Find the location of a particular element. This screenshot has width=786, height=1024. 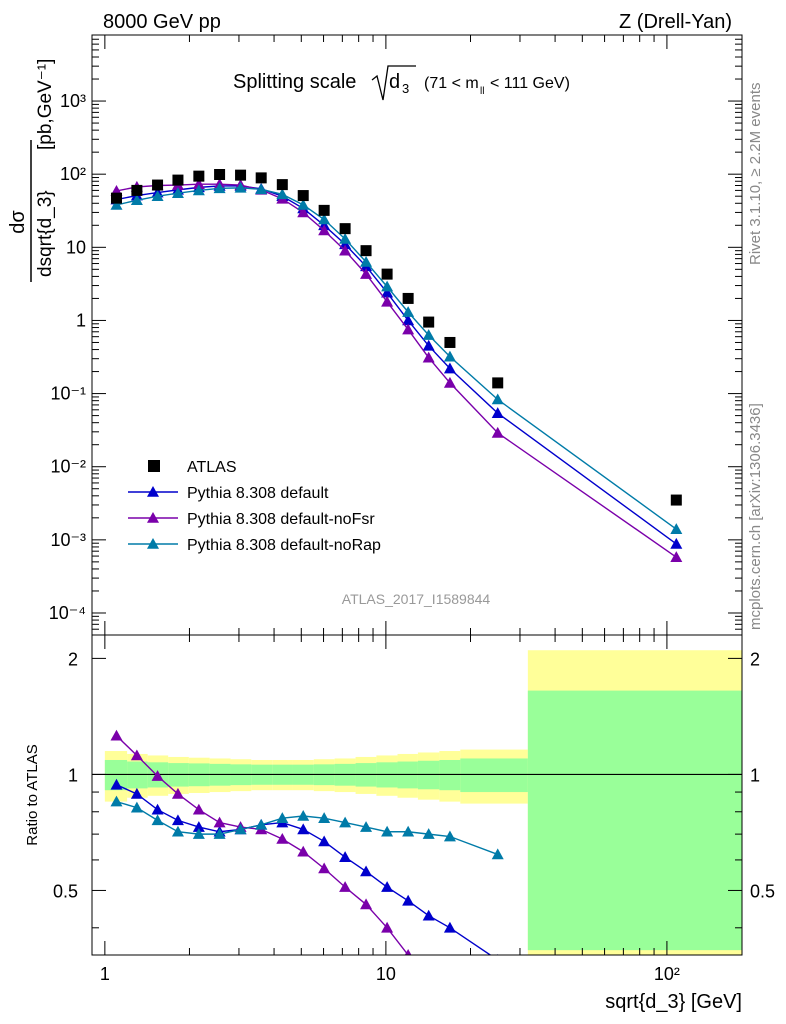

title-main: Splitting scale is located at coordinates (294, 82).